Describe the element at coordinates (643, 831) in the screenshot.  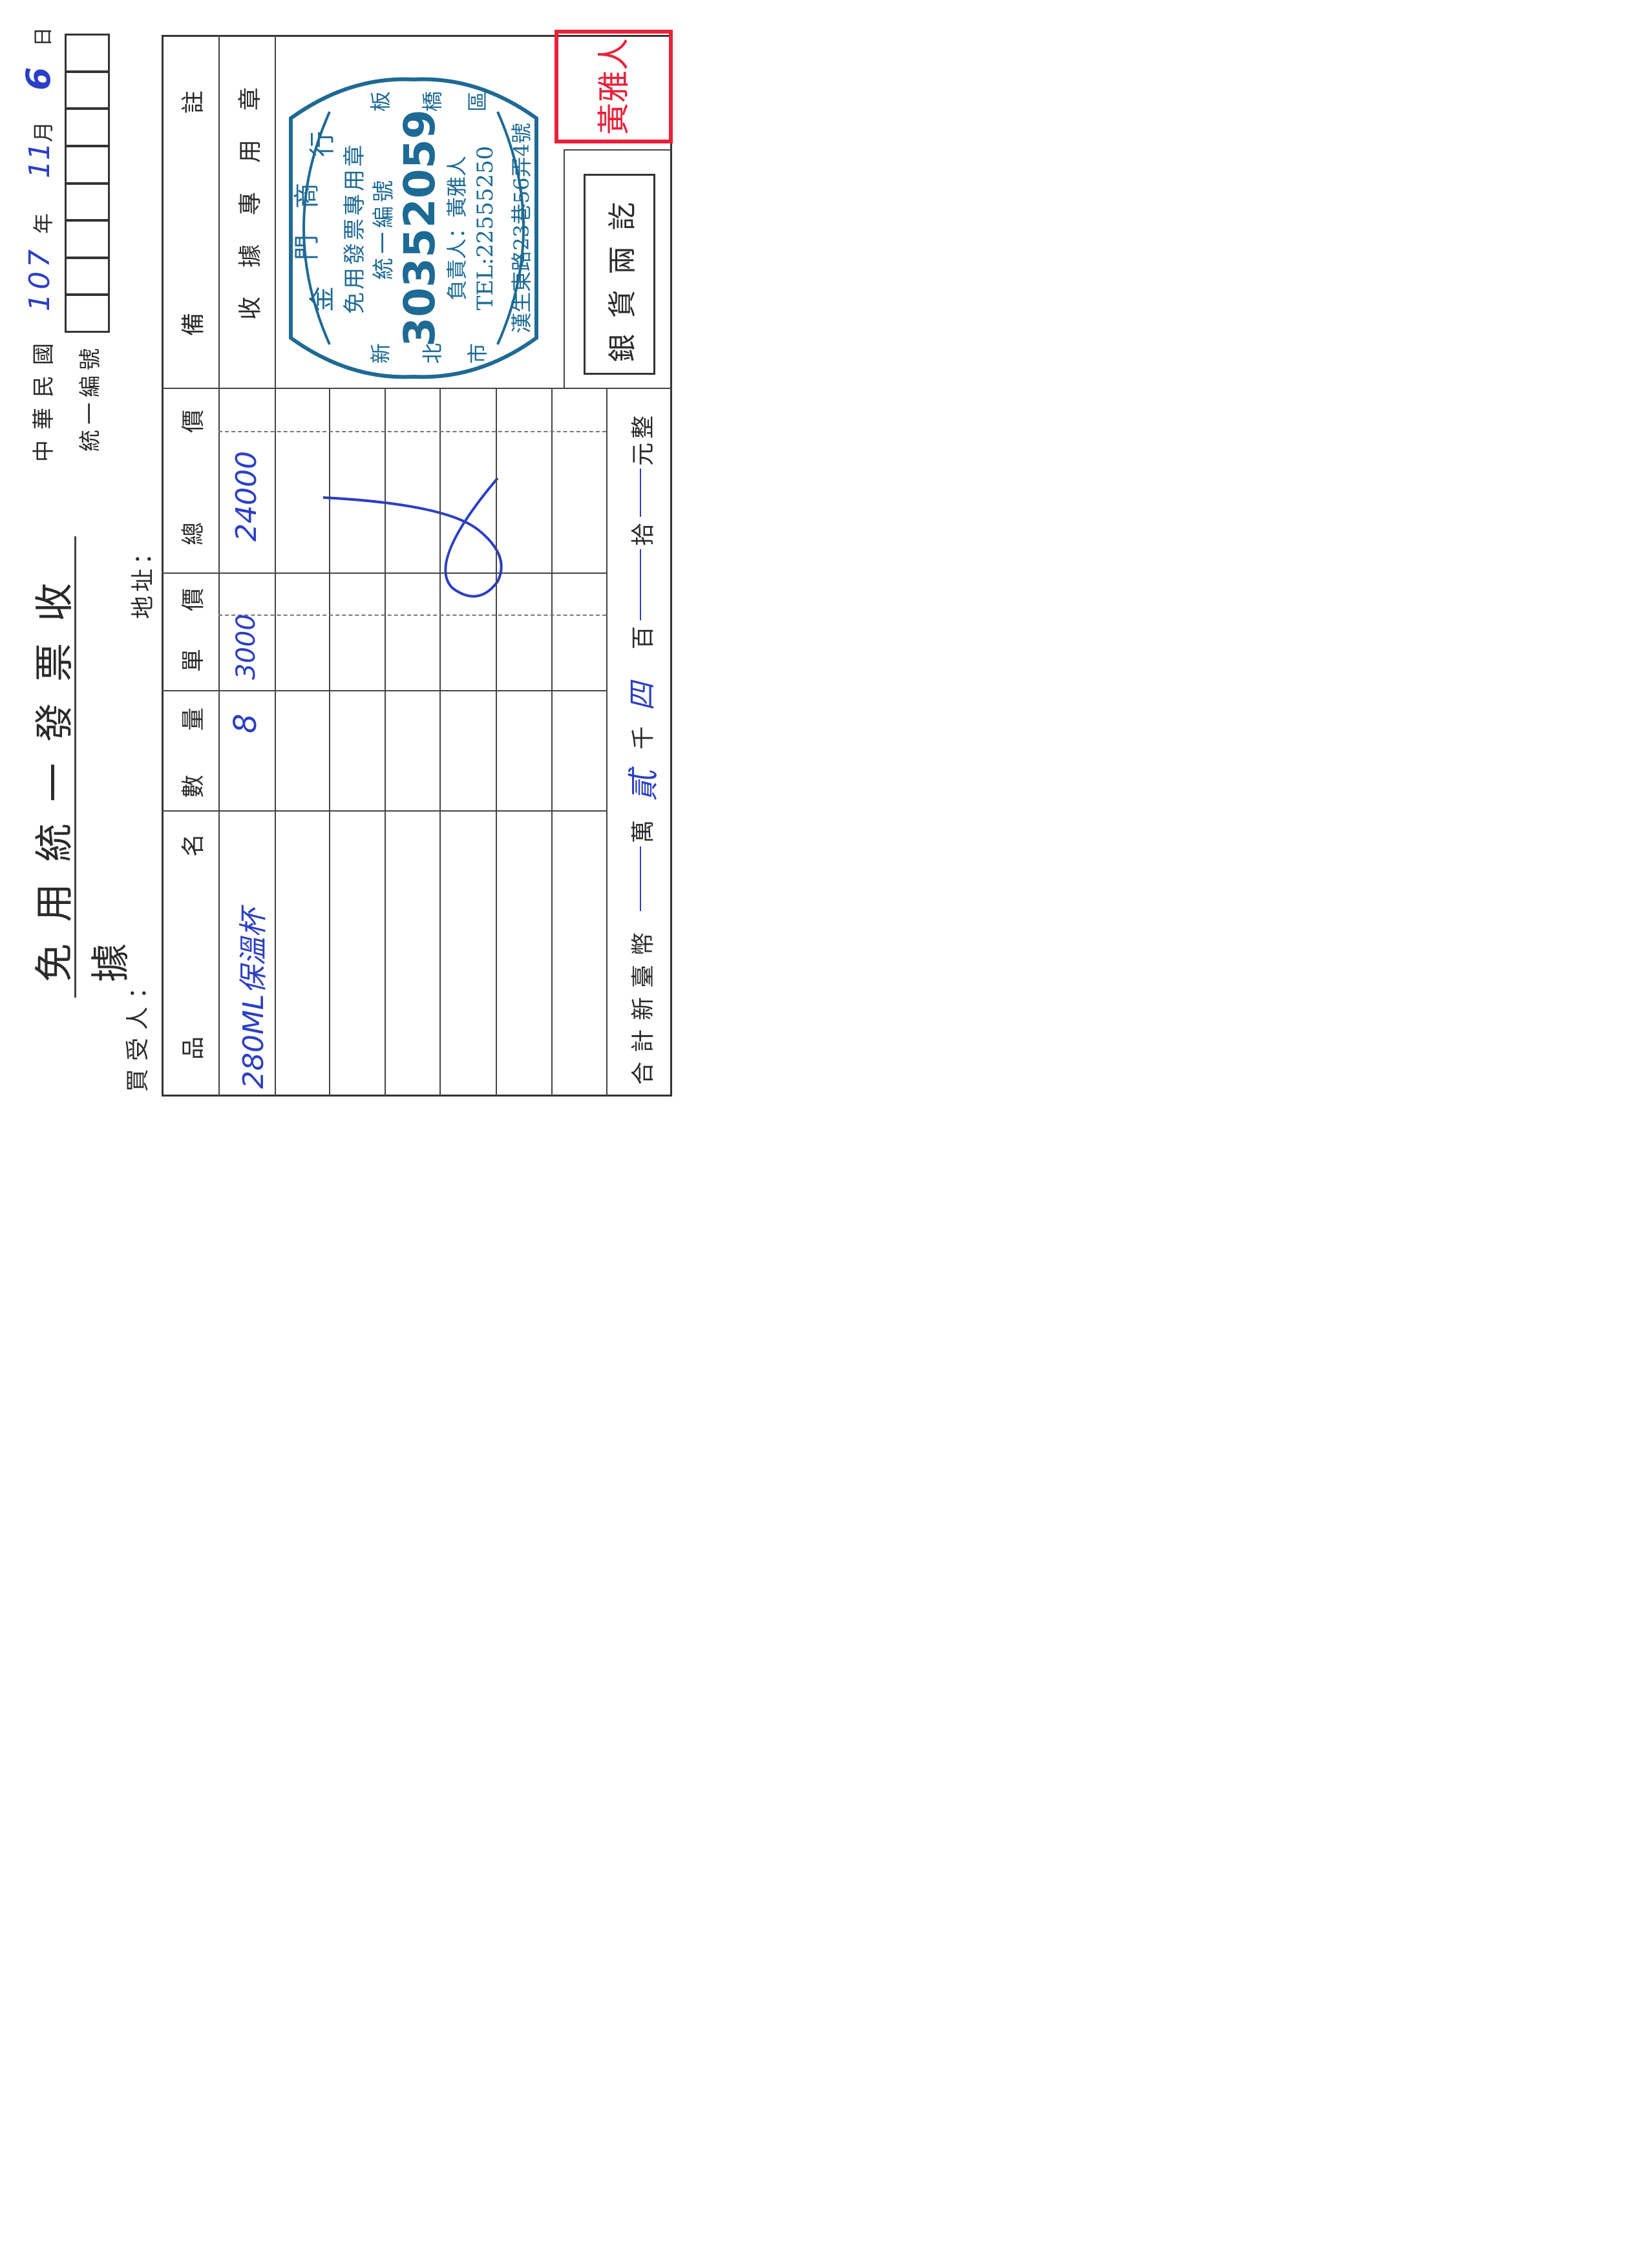
I see `wan-label: 萬` at that location.